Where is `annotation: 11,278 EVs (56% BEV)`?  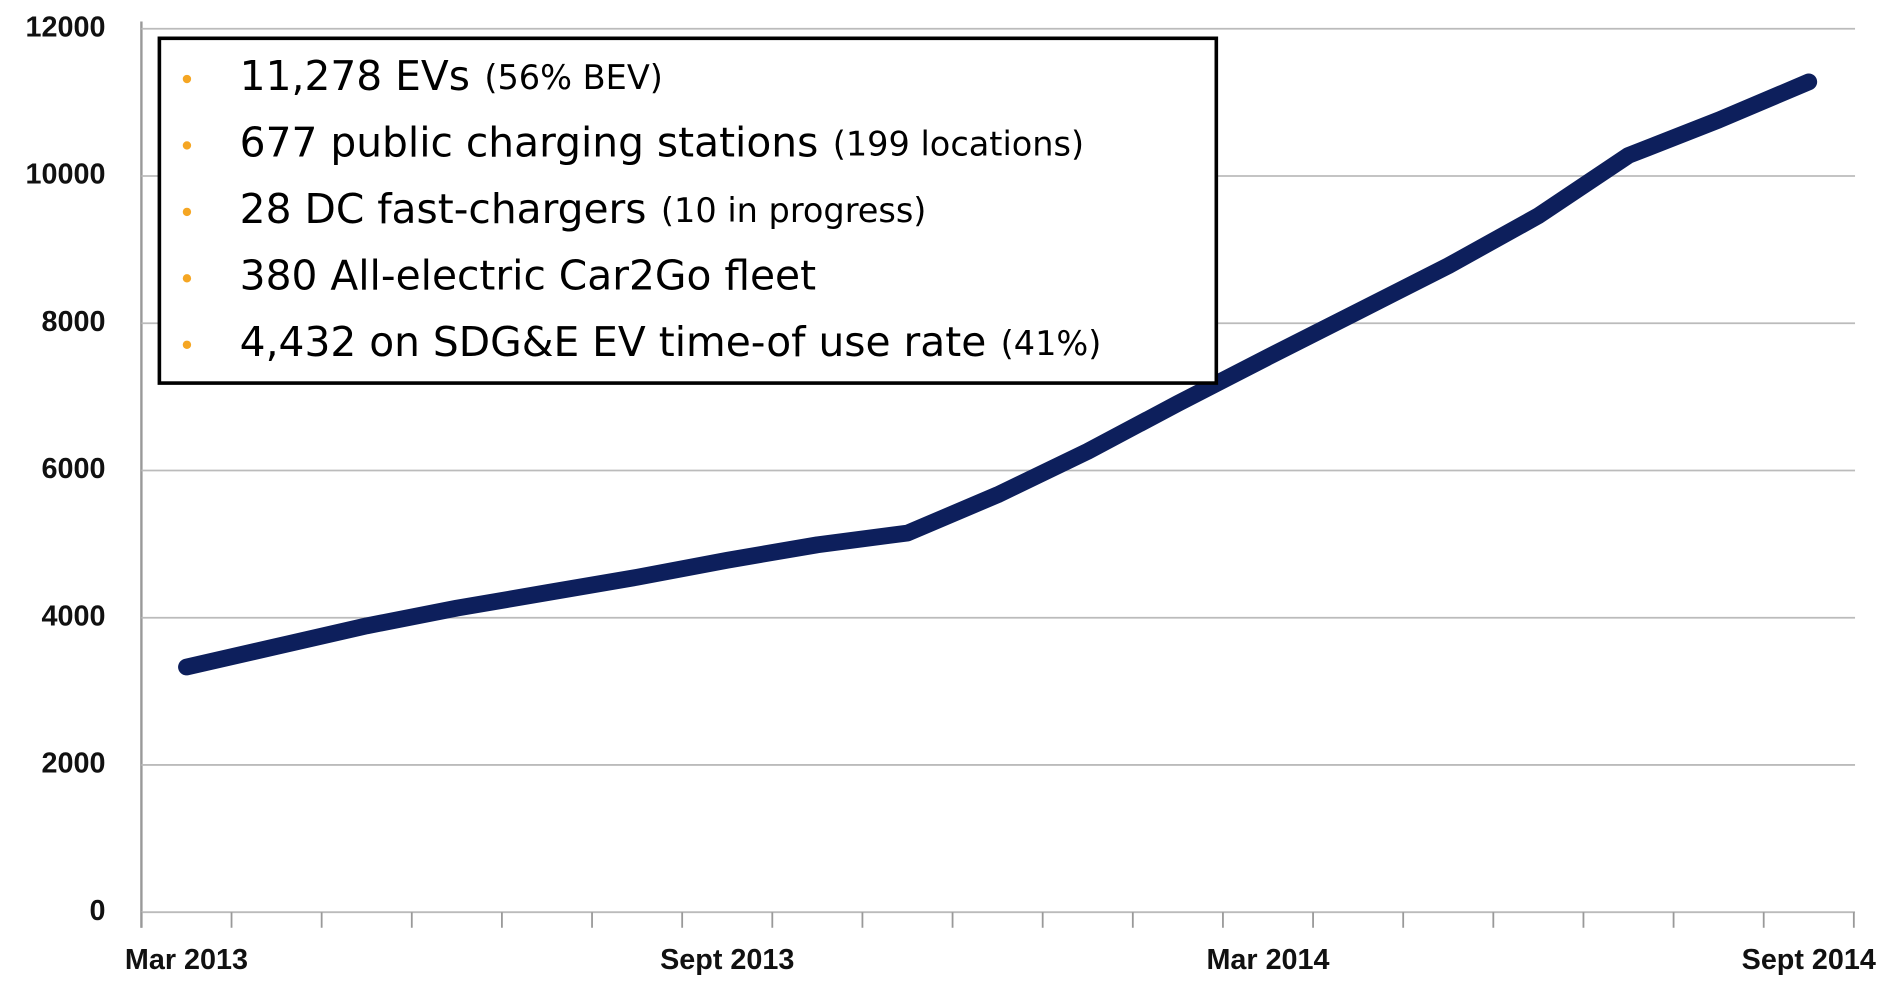
annotation: 11,278 EVs (56% BEV) is located at coordinates (451, 76).